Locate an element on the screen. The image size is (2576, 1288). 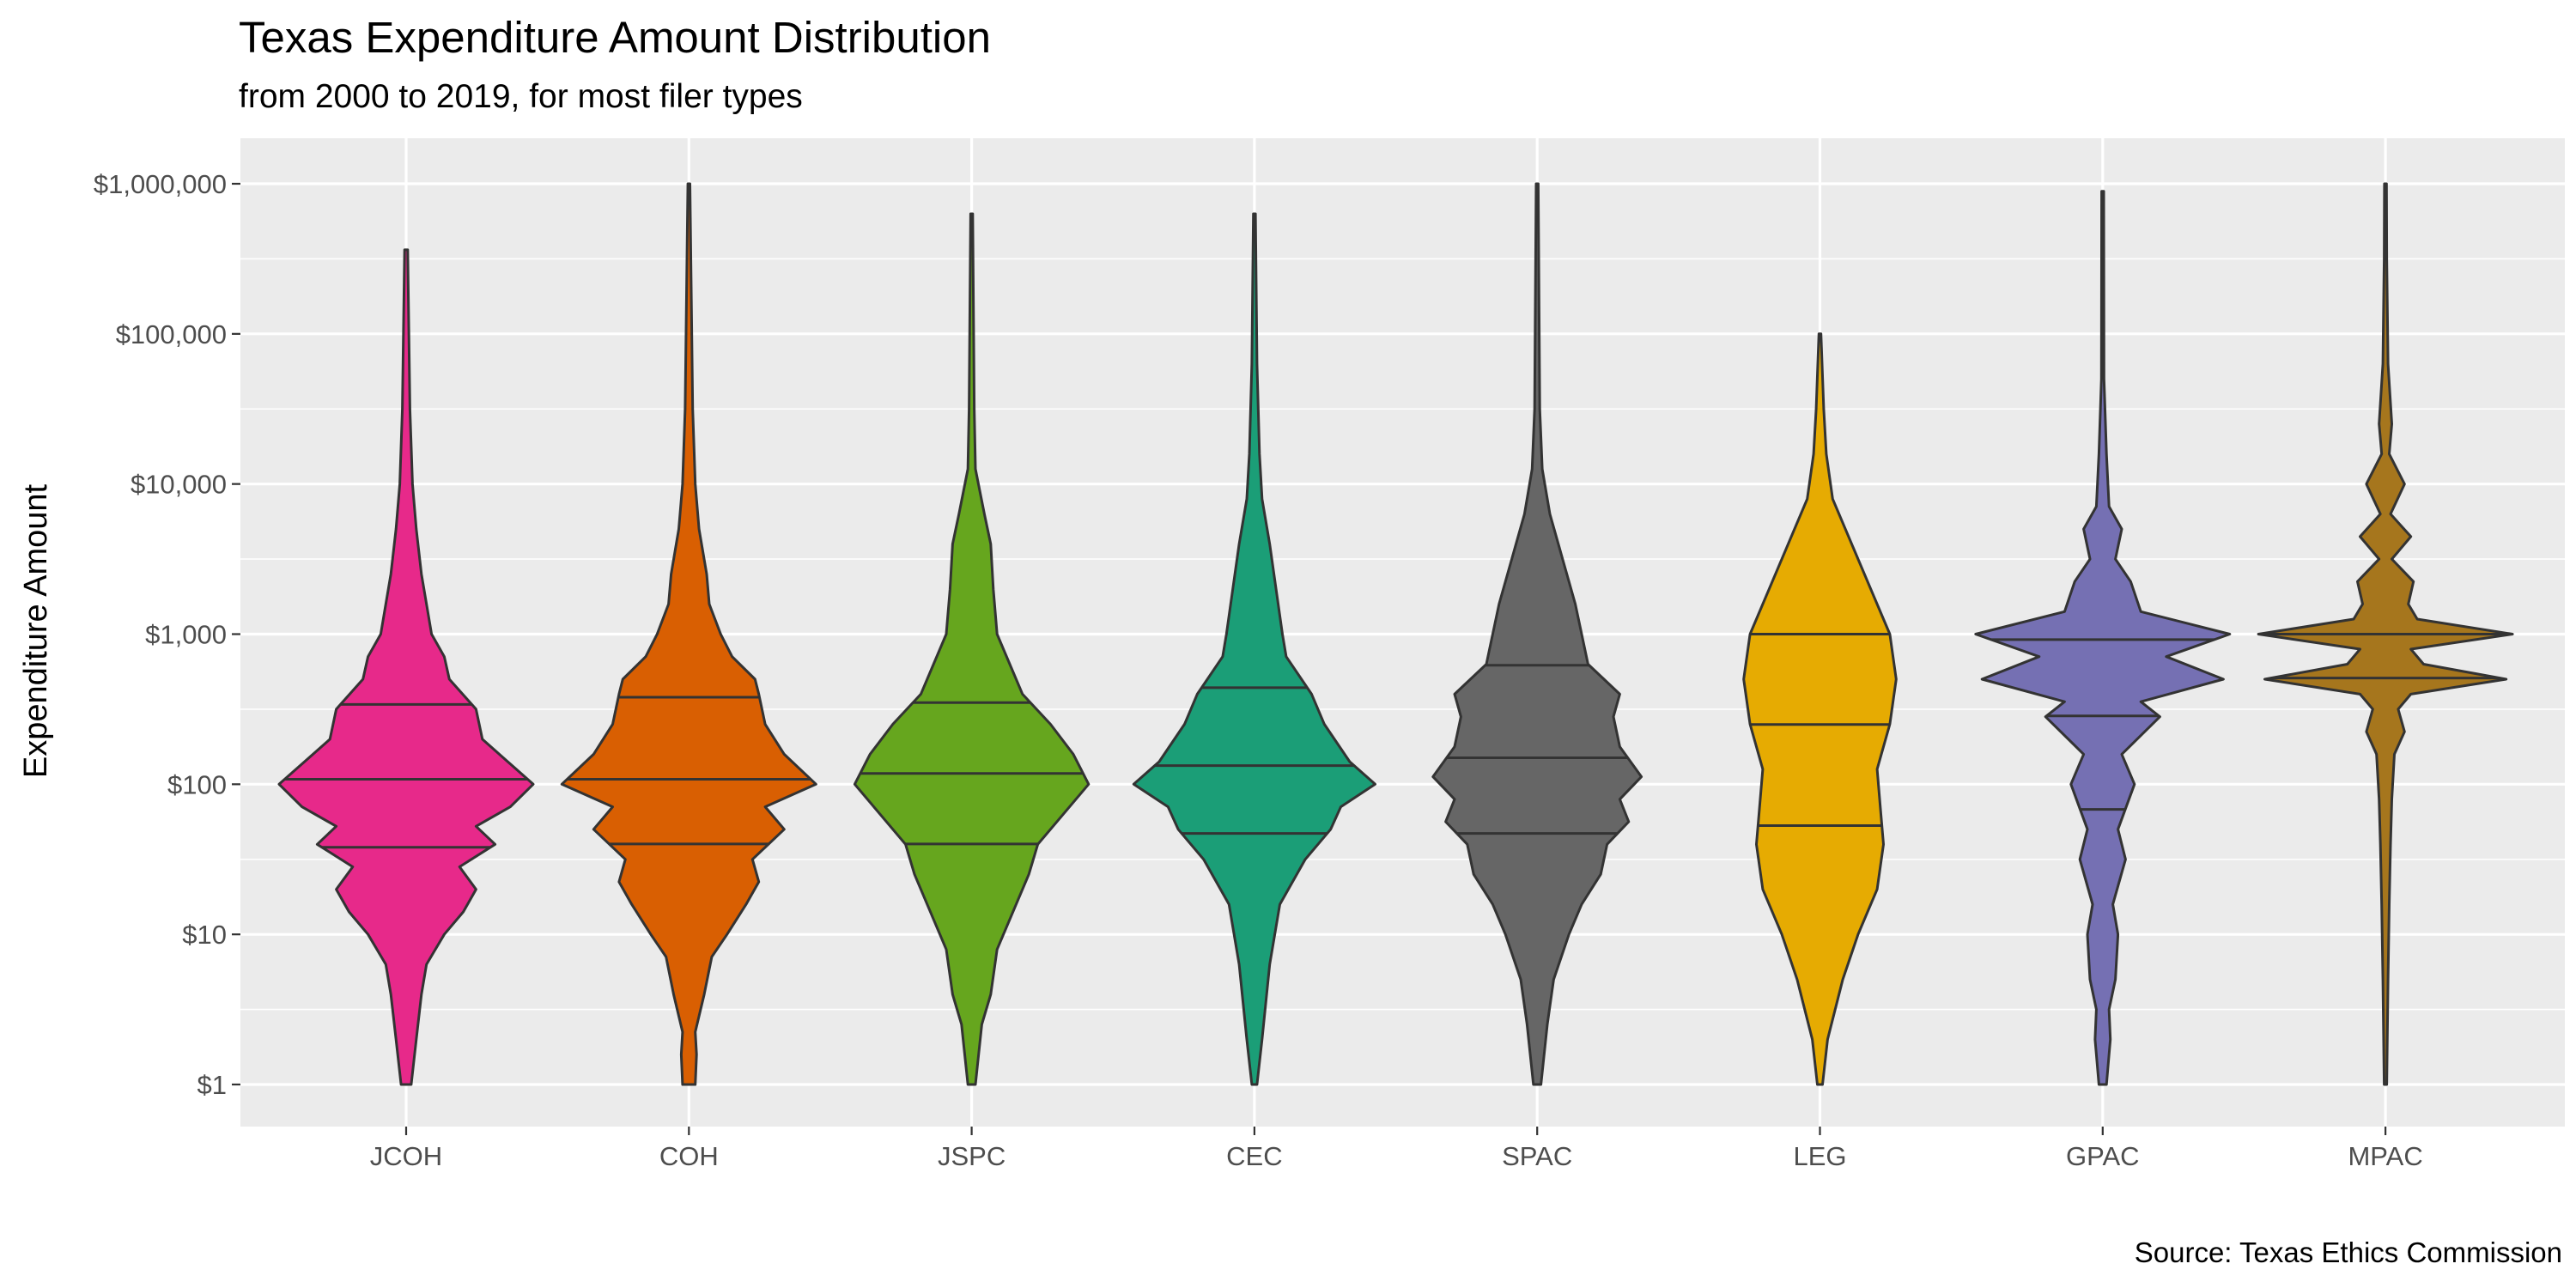
violin-coh is located at coordinates (689, 634).